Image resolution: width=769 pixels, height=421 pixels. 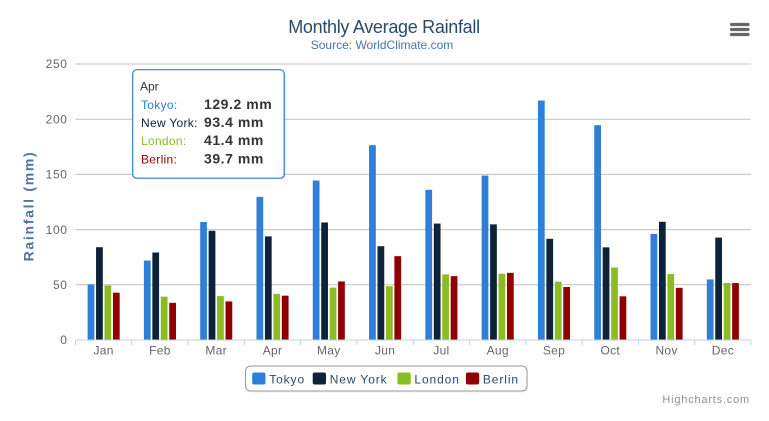 I want to click on svg-text: 100, so click(x=57, y=230).